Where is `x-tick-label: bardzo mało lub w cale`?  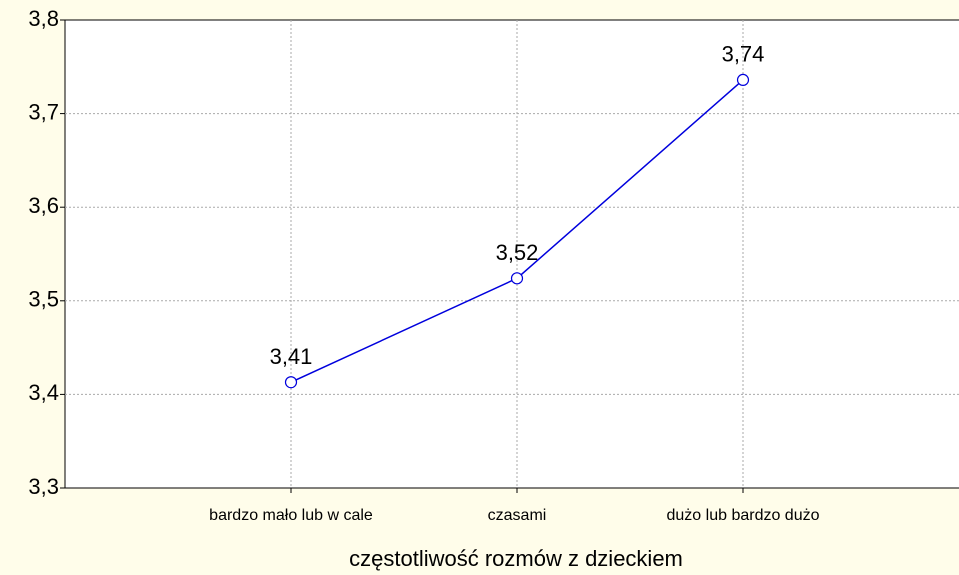 x-tick-label: bardzo mało lub w cale is located at coordinates (291, 515).